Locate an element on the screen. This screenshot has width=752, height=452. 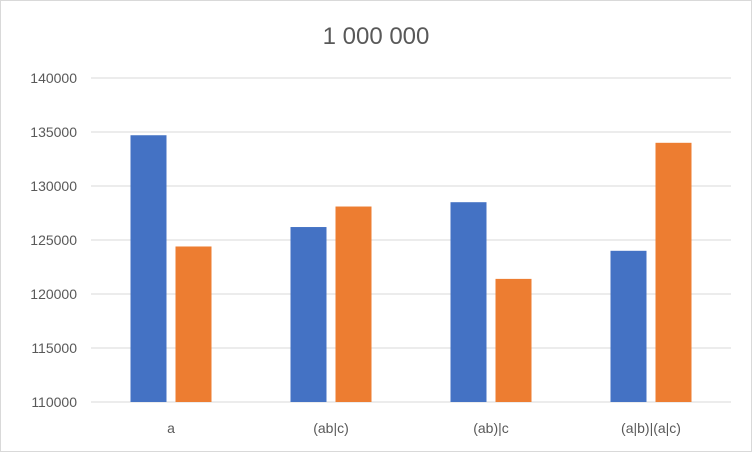
y-tick-label: 130000 is located at coordinates (53, 186).